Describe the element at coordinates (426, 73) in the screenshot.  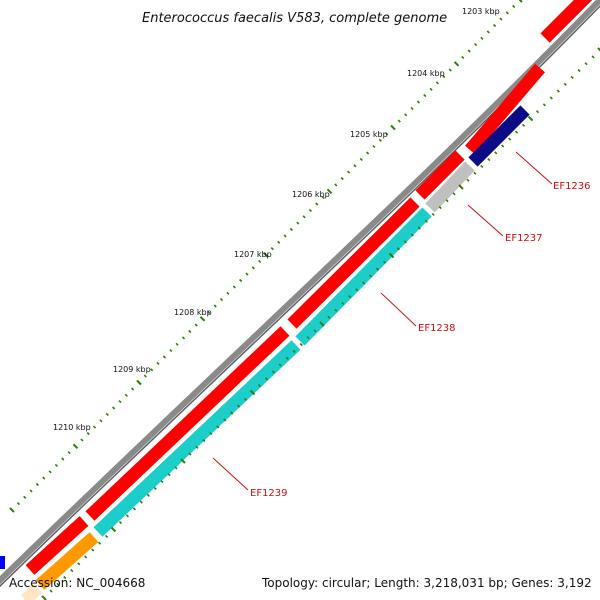
I see `scale-label-1204: 1204 kbp` at that location.